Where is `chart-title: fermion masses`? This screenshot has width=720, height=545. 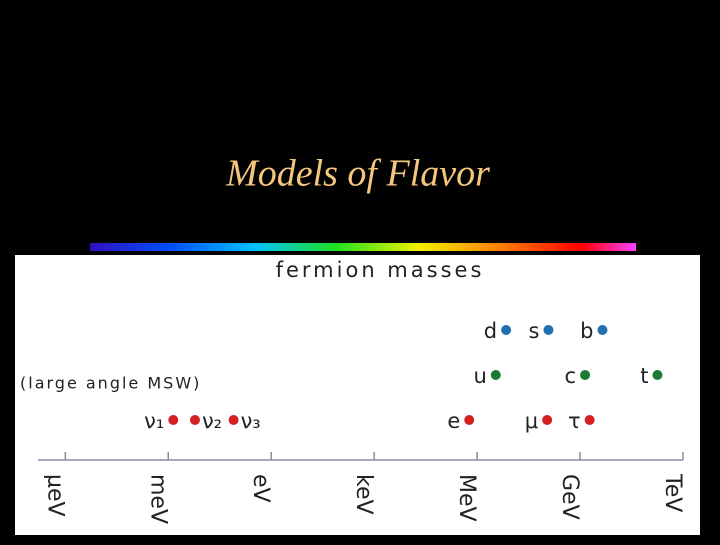 chart-title: fermion masses is located at coordinates (380, 270).